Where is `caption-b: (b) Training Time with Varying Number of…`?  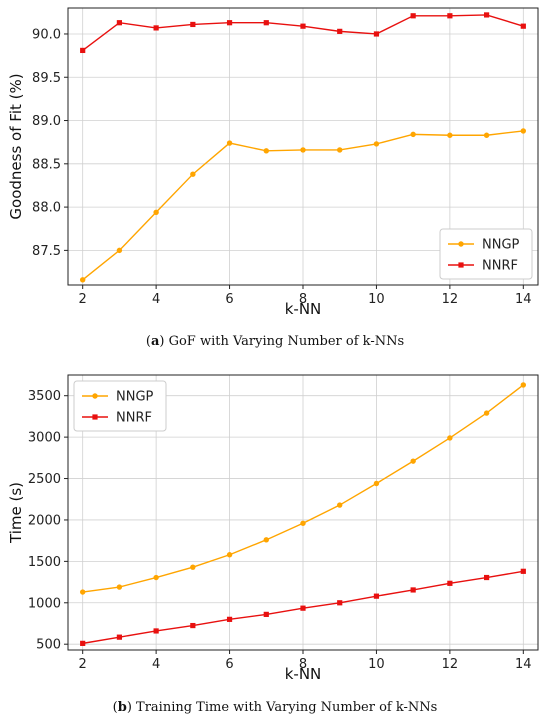 caption-b: (b) Training Time with Varying Number of… is located at coordinates (275, 707).